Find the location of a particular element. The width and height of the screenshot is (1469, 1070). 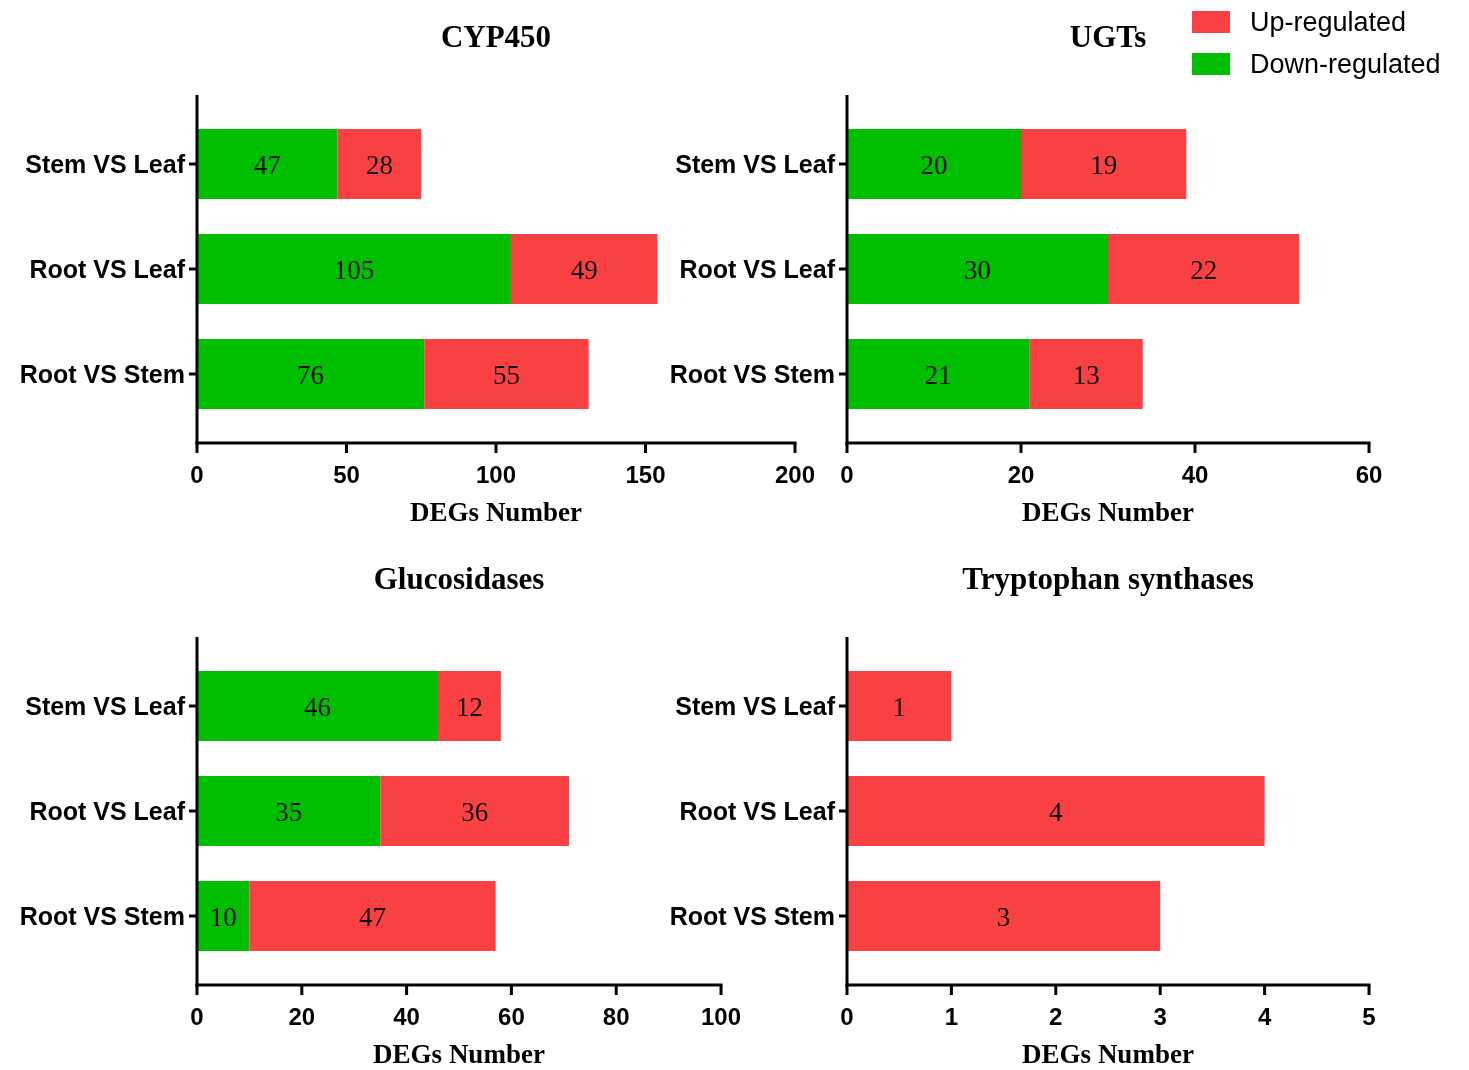

data-label: 10 is located at coordinates (223, 917).